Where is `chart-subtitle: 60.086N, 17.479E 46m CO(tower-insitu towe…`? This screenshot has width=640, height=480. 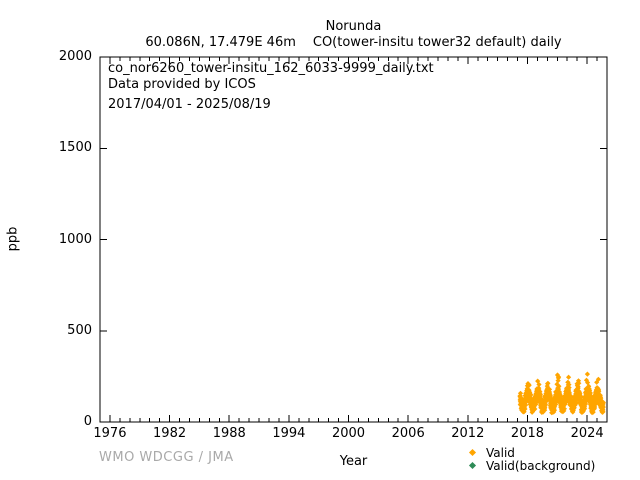 chart-subtitle: 60.086N, 17.479E 46m CO(tower-insitu towe… is located at coordinates (353, 42).